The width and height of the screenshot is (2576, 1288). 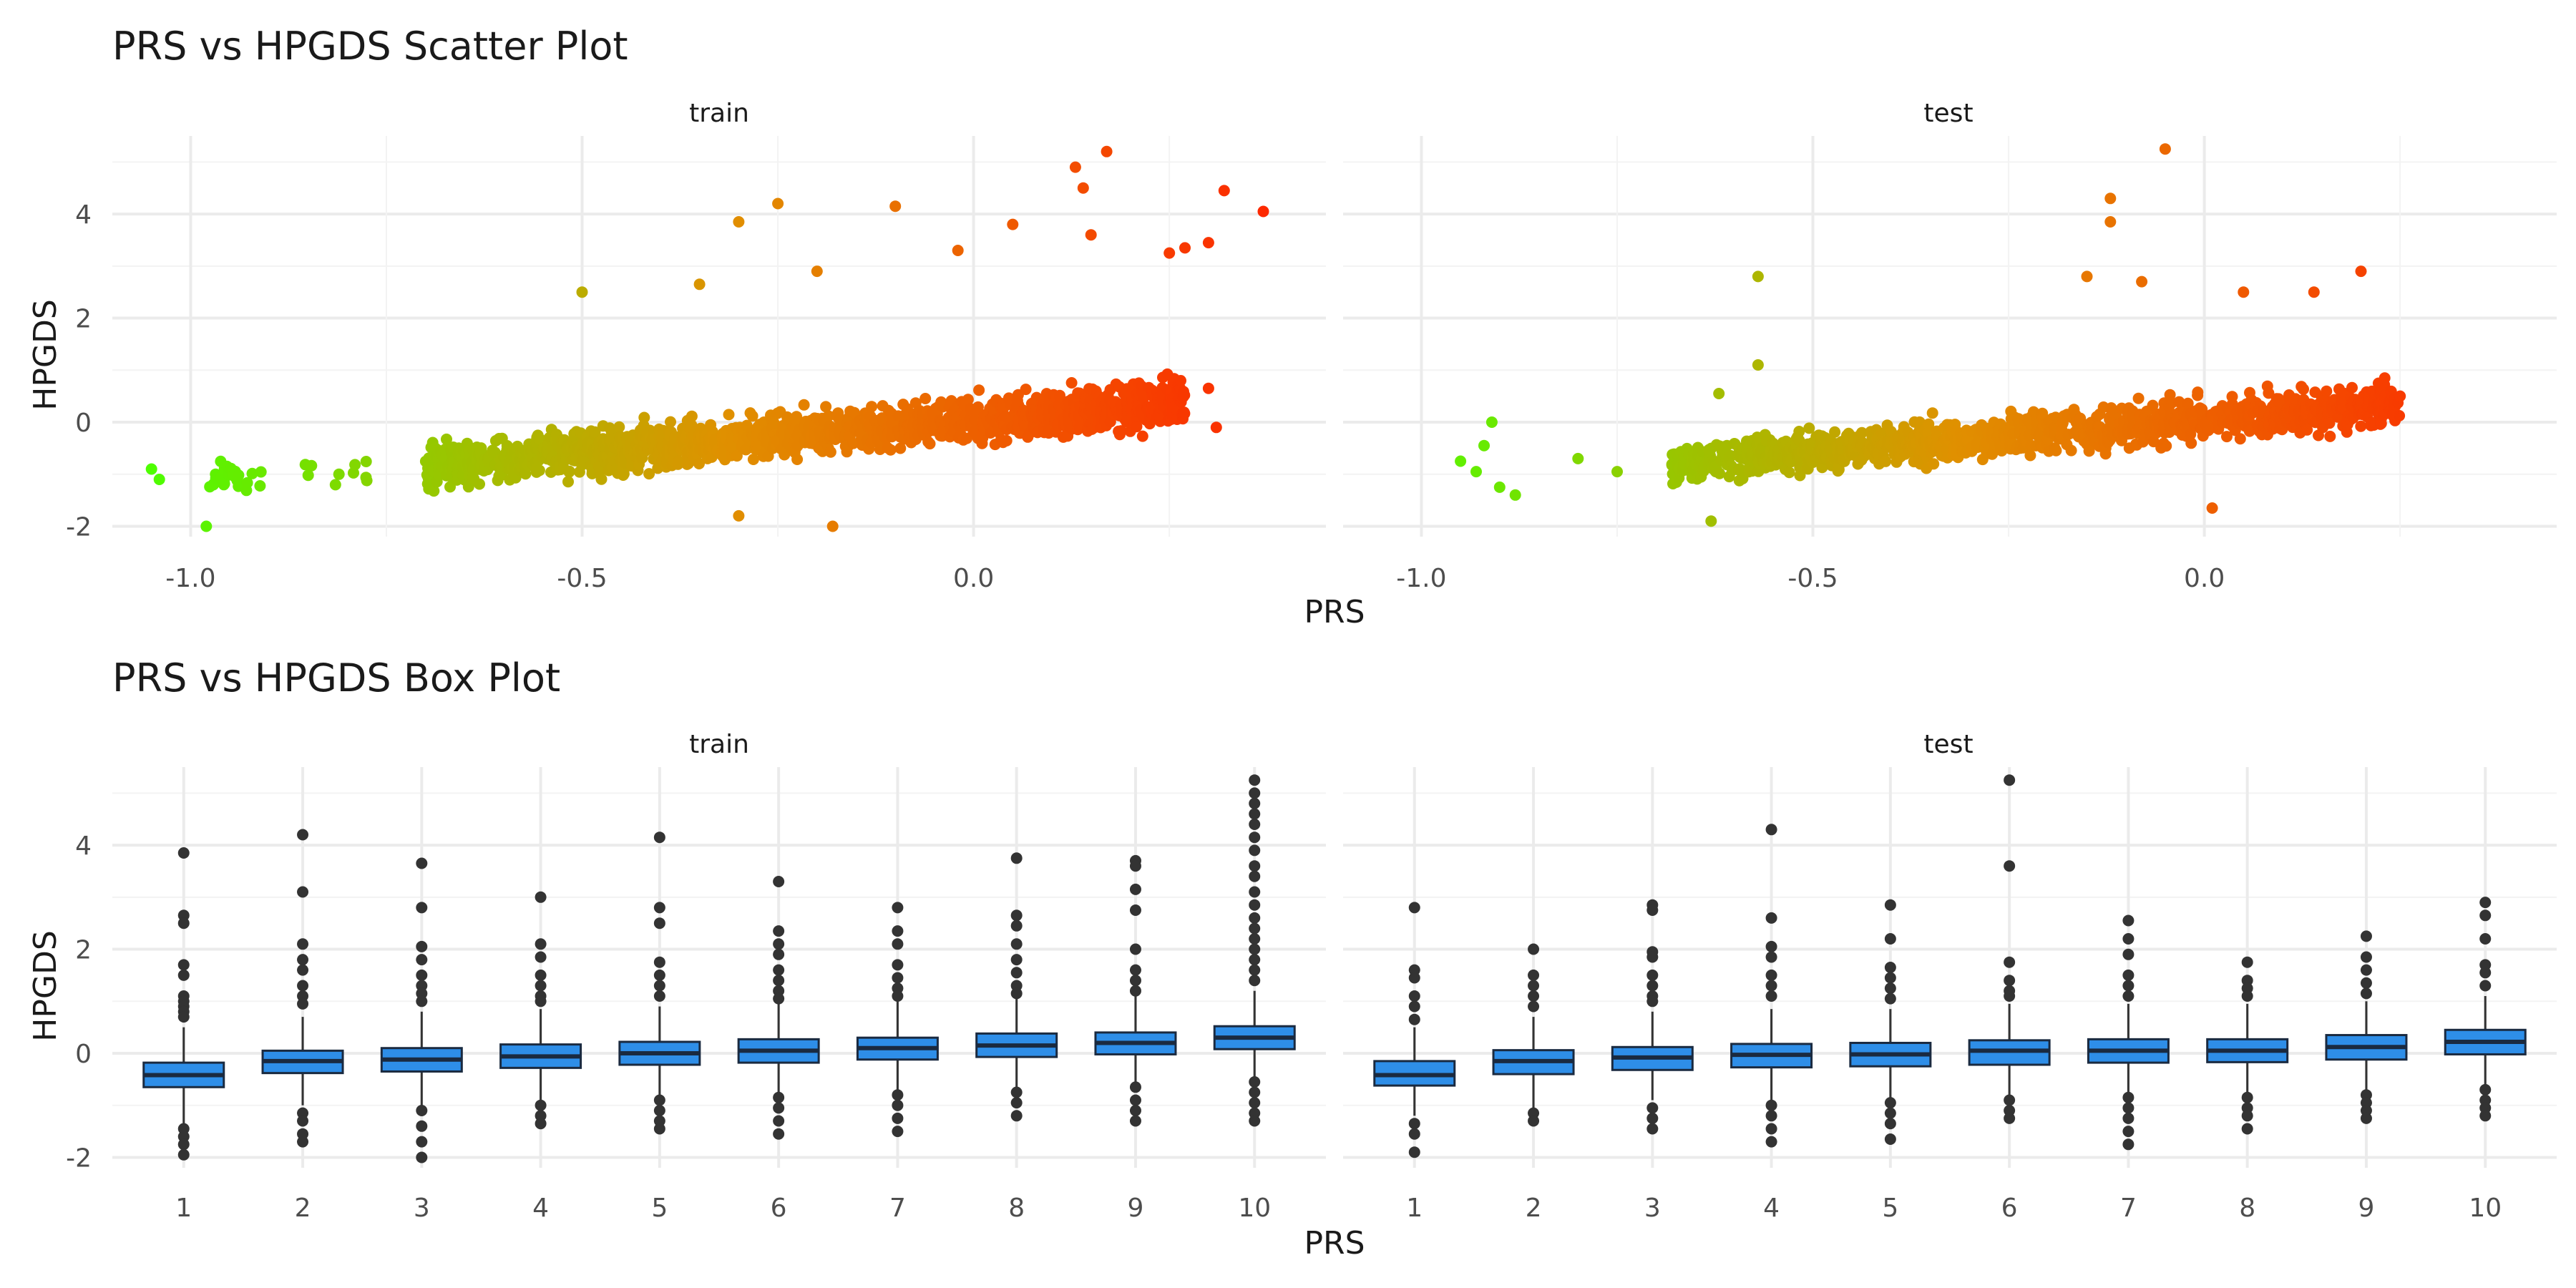 What do you see at coordinates (719, 113) in the screenshot?
I see `scatter-strip-train: train` at bounding box center [719, 113].